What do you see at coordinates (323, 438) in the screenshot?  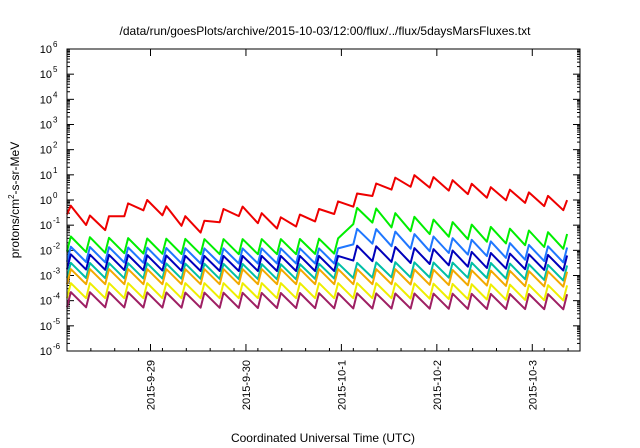 I see `x-axis-label: Coordinated Universal Time (UTC)` at bounding box center [323, 438].